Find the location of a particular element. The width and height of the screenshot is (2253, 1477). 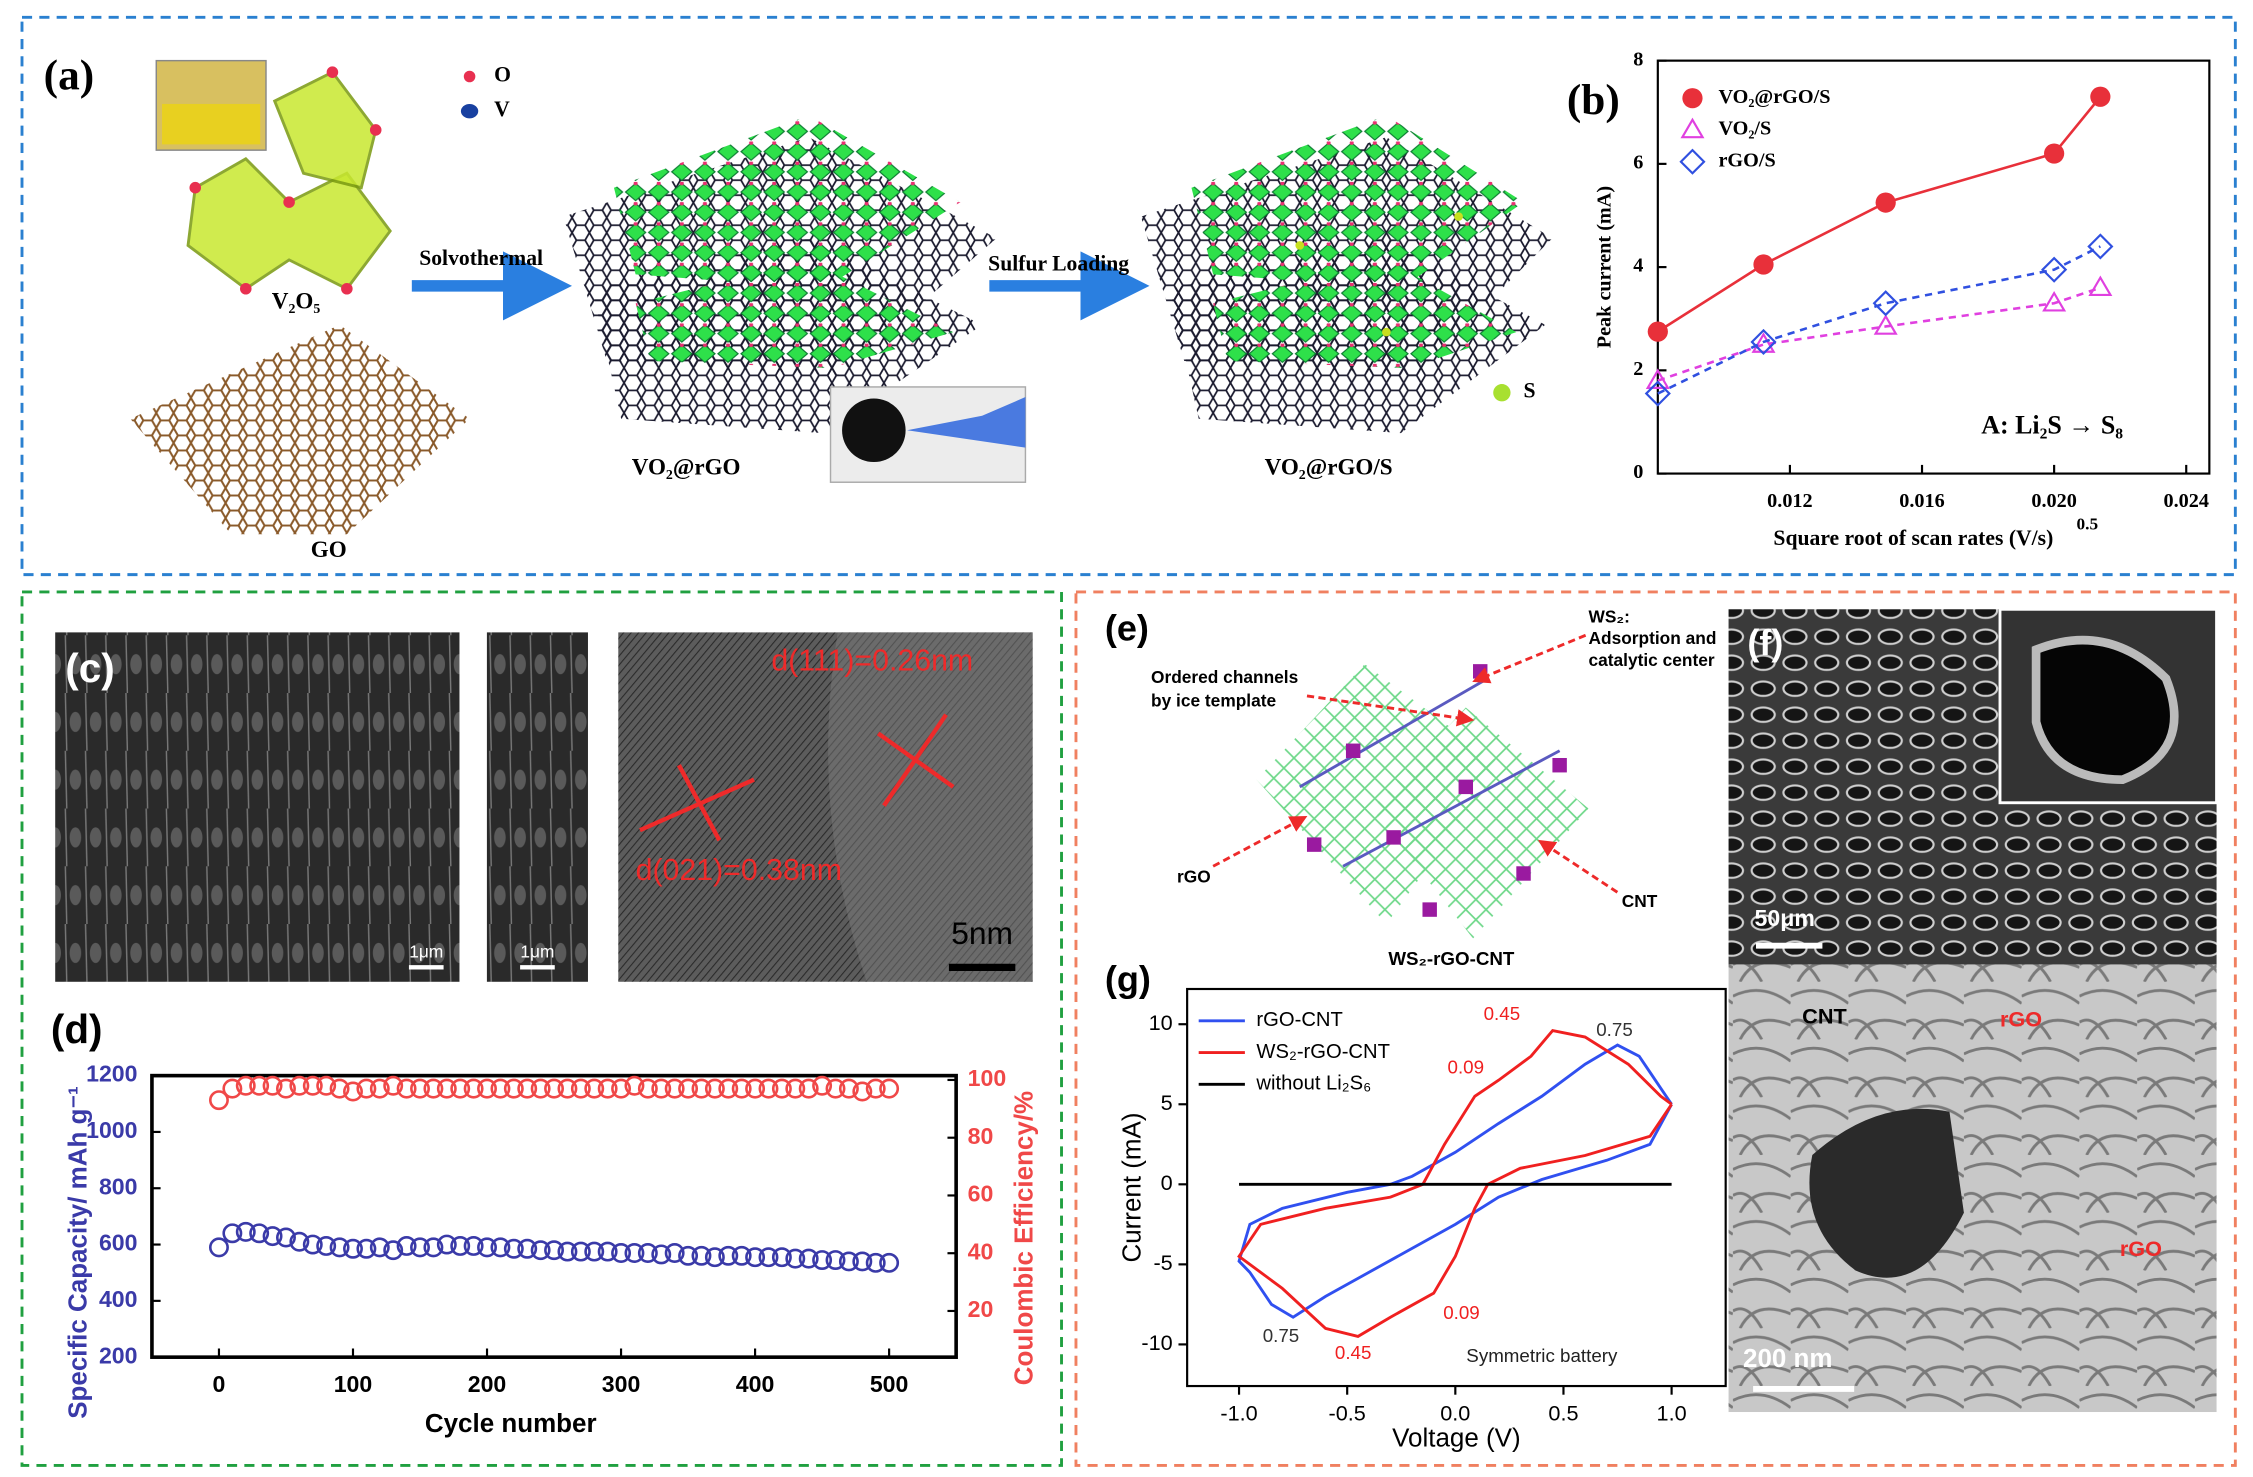

scale-label: 5nm is located at coordinates (982, 933).